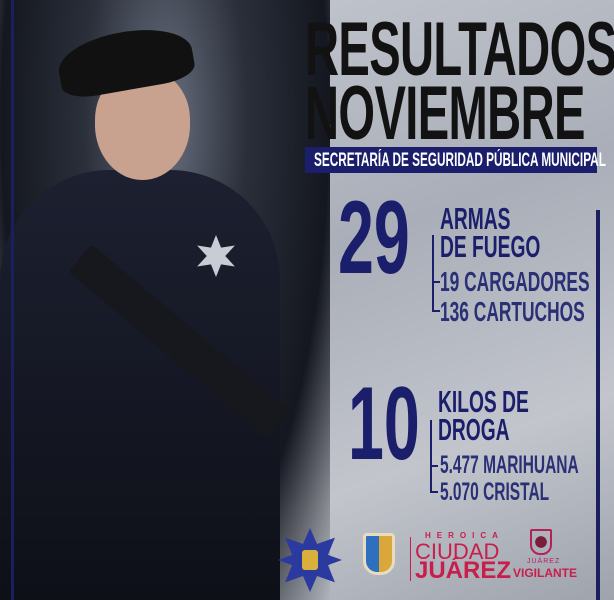 This screenshot has height=600, width=614. Describe the element at coordinates (463, 570) in the screenshot. I see `city-logo-line2: JUÁREZ` at that location.